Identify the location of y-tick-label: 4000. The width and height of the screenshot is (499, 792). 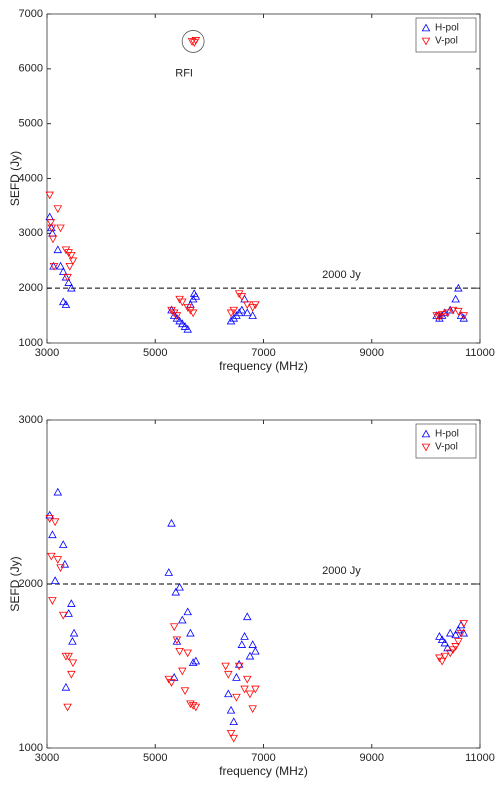
(31, 178).